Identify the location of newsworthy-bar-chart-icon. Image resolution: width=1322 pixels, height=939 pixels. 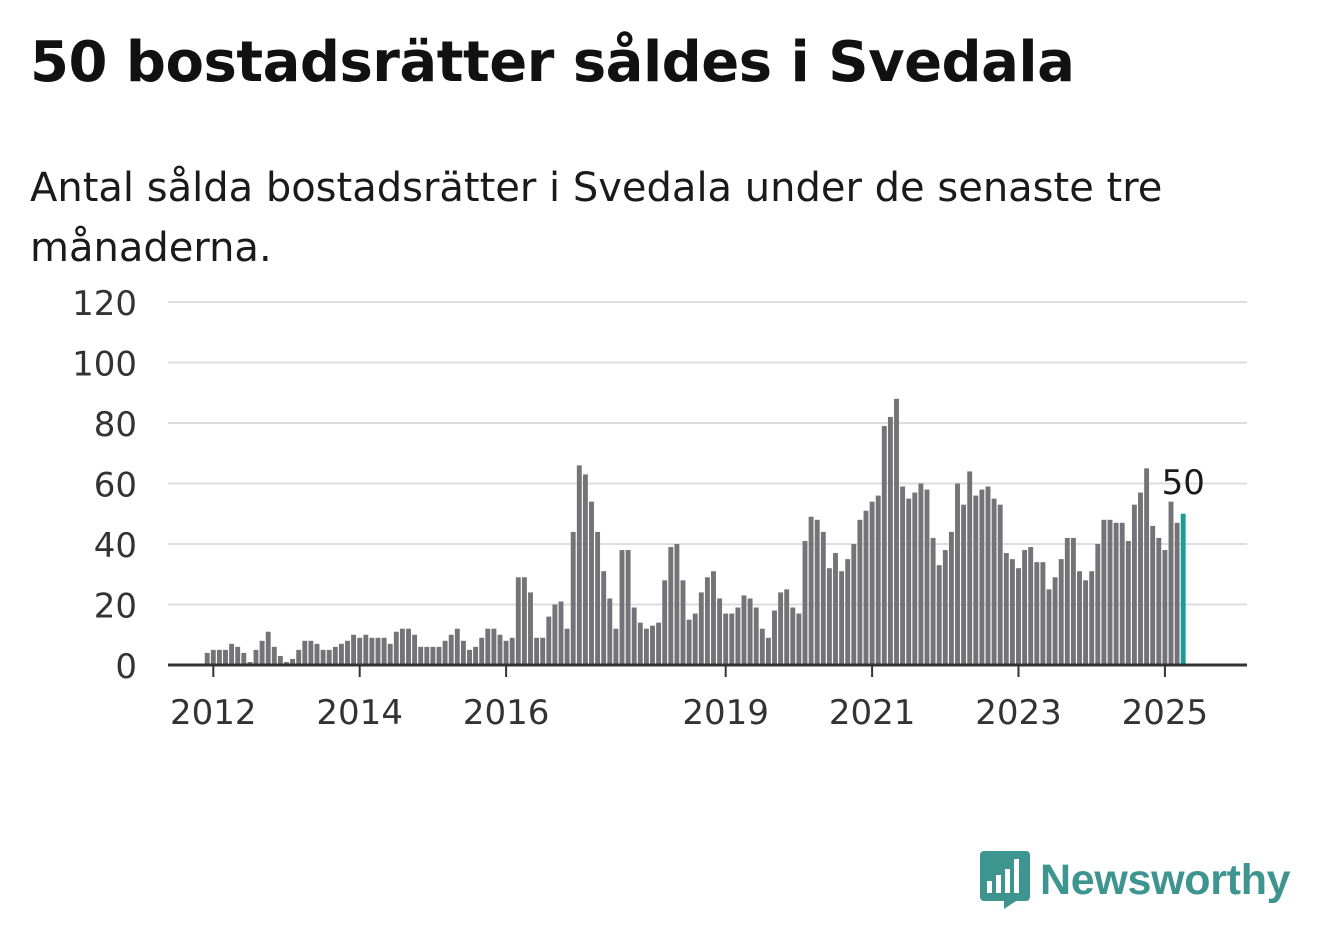
(1005, 880).